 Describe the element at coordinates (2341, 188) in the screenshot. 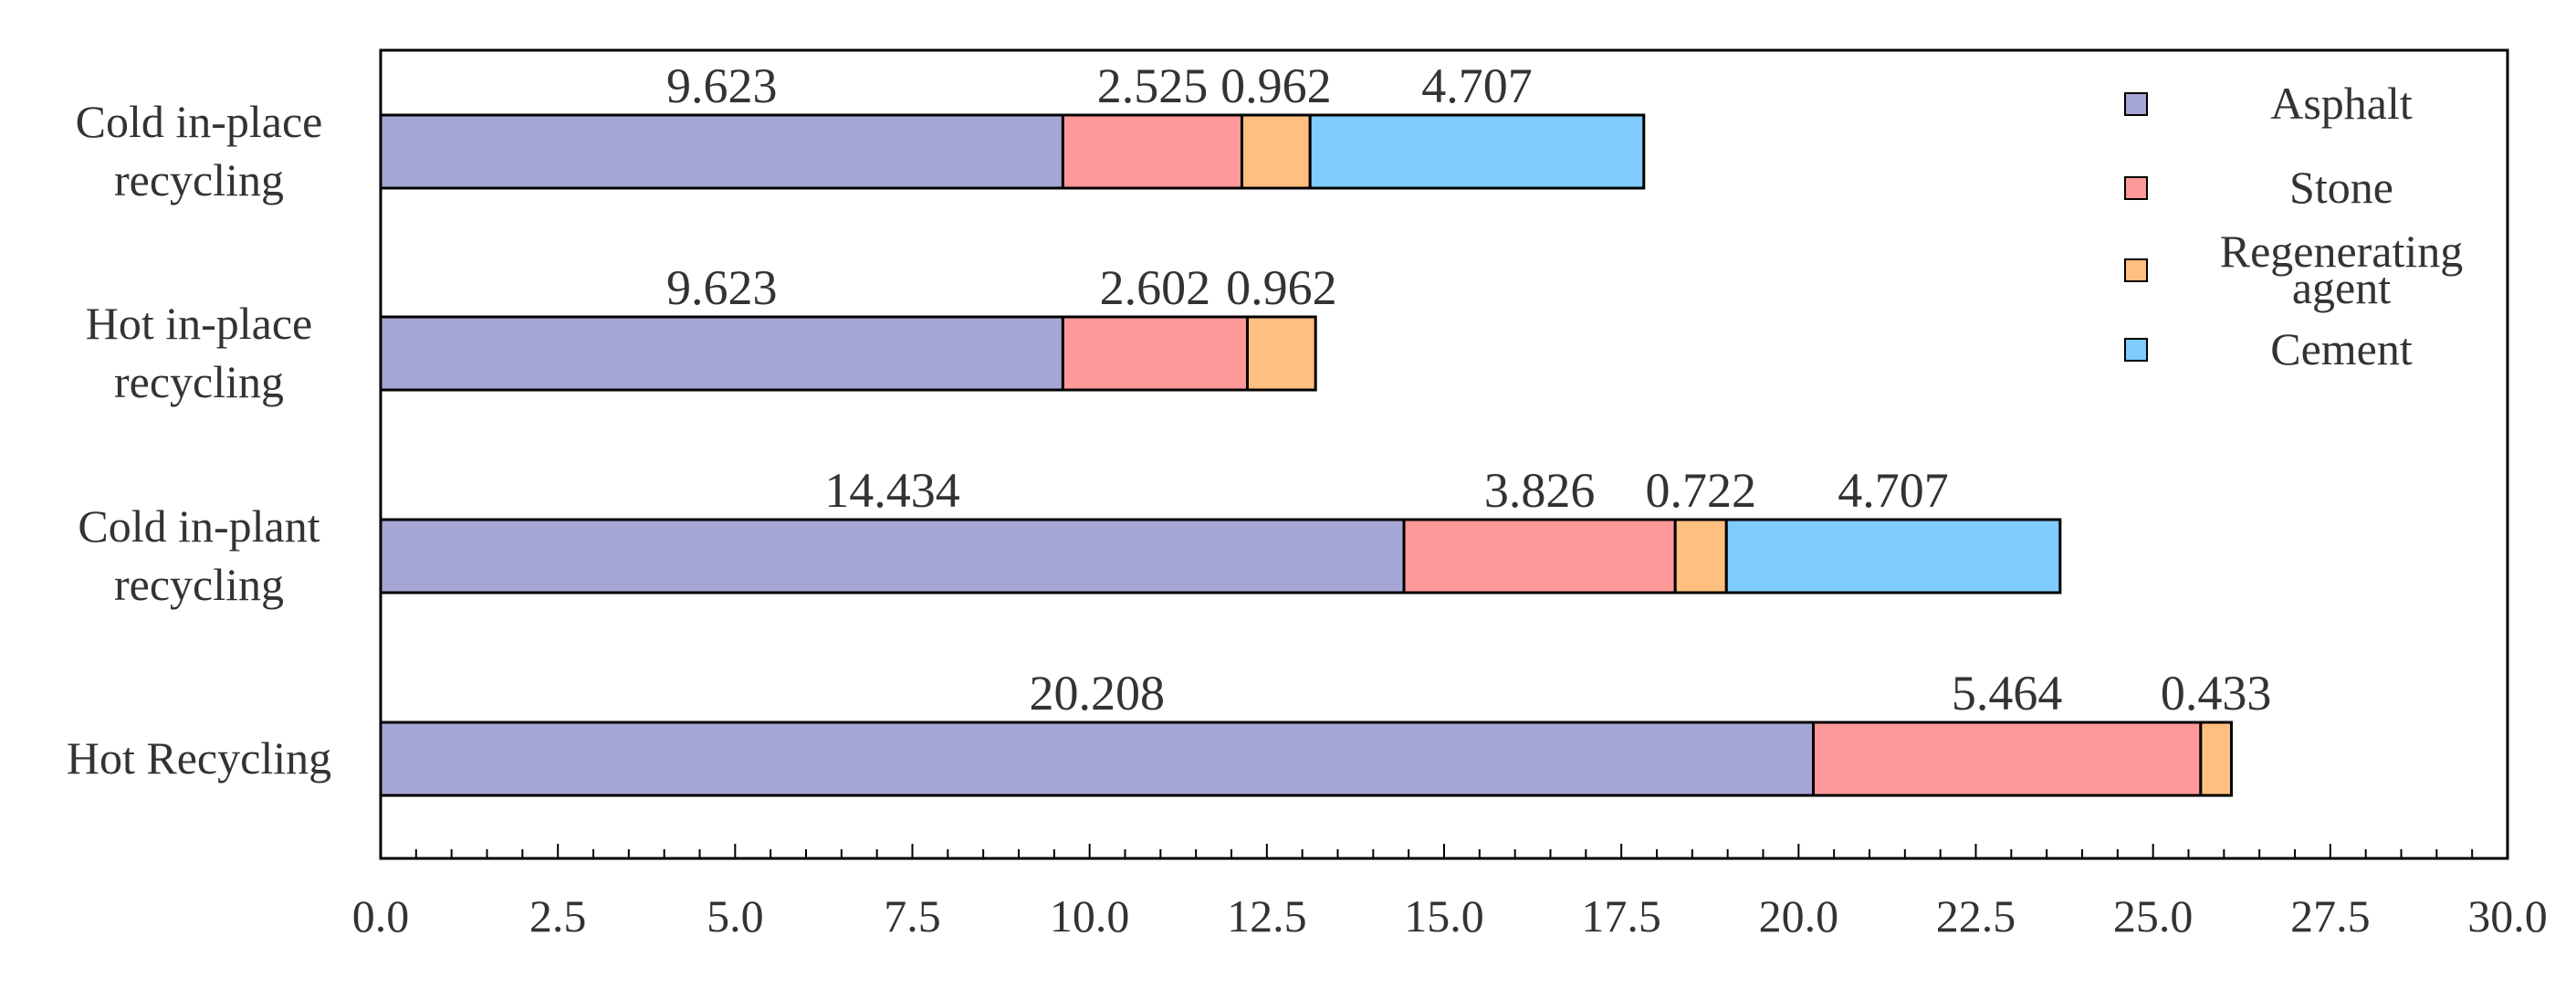

I see `legend-label: Stone` at that location.